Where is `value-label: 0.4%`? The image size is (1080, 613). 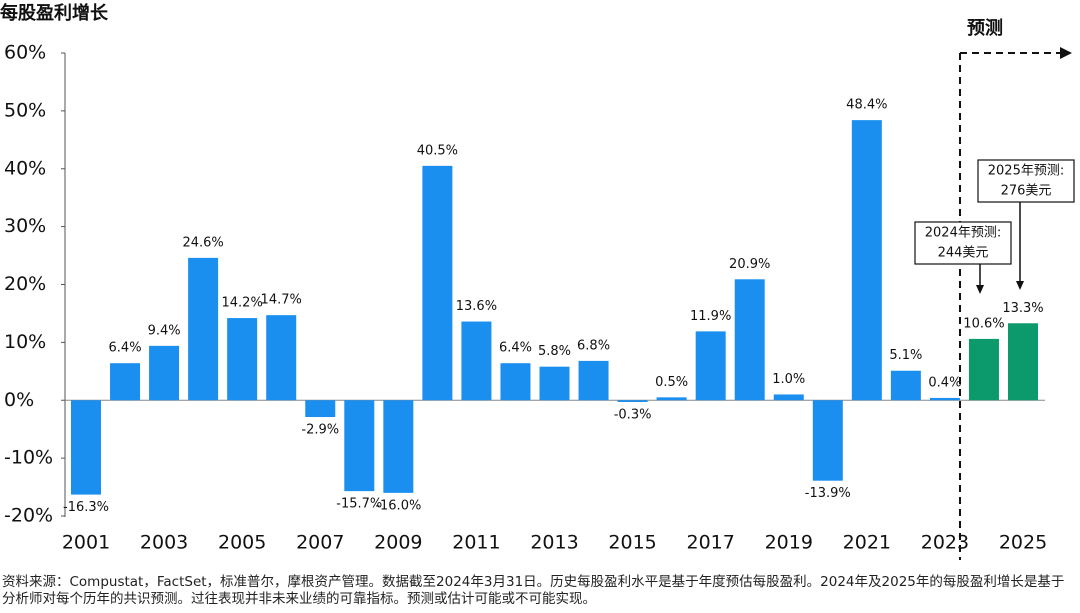 value-label: 0.4% is located at coordinates (944, 382).